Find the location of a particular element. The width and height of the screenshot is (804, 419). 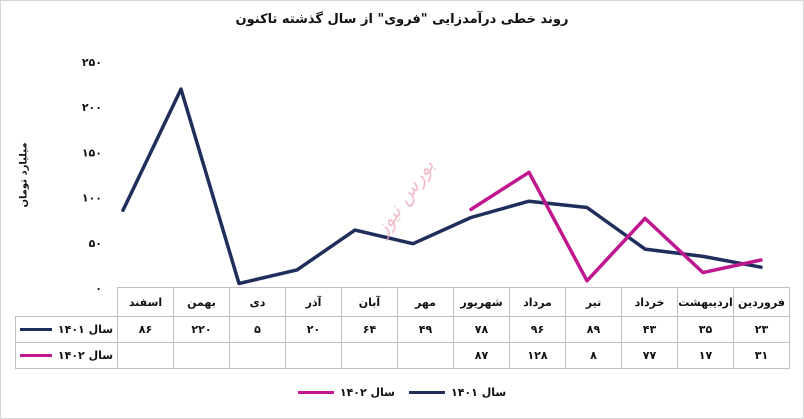

y-tick-label: ۱۵۰ is located at coordinates (92, 152).